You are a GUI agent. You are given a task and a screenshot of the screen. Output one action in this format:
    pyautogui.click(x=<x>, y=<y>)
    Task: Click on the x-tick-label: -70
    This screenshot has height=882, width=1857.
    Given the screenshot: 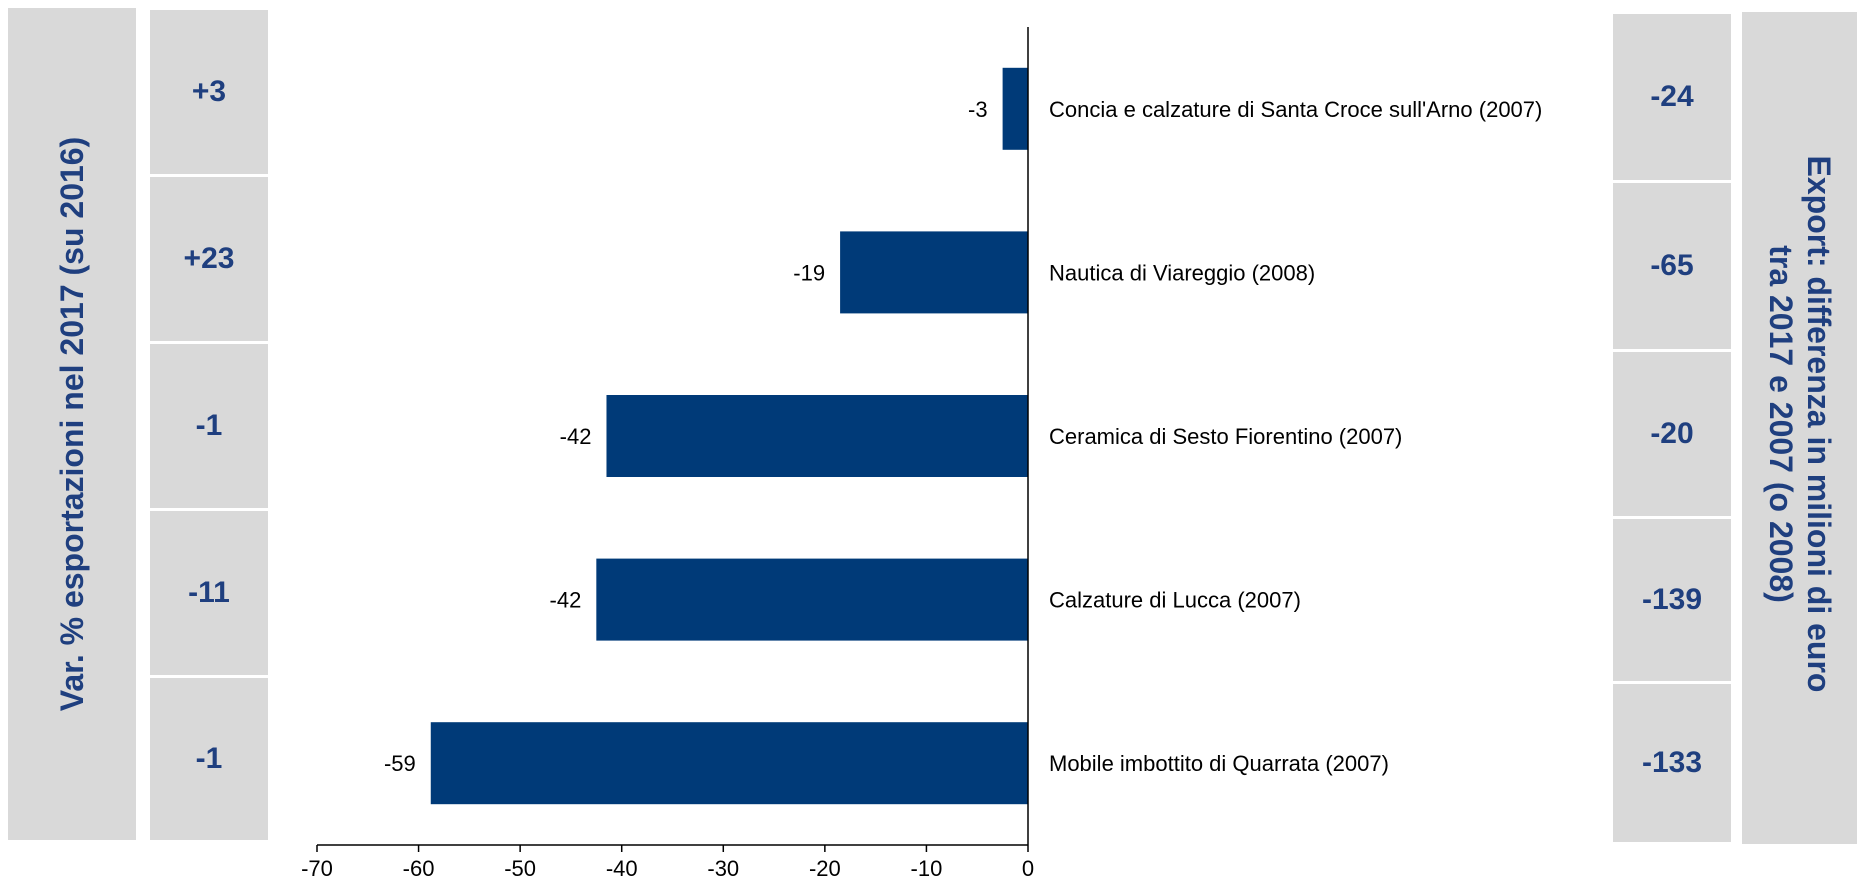 What is the action you would take?
    pyautogui.click(x=317, y=868)
    